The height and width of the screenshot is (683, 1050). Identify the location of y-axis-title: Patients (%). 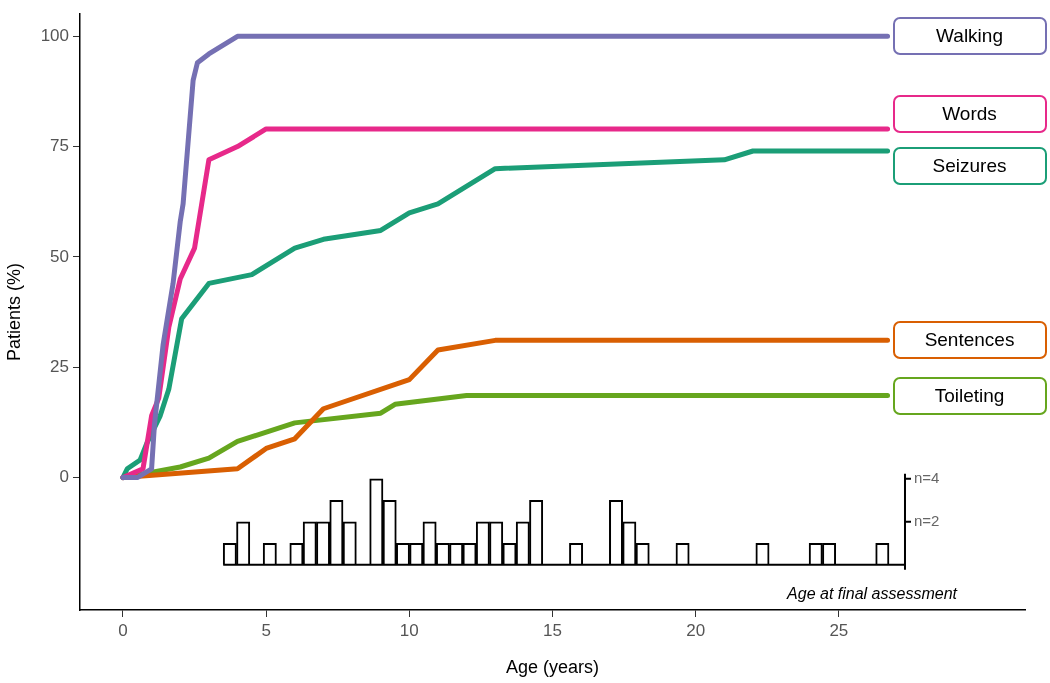
(13, 312).